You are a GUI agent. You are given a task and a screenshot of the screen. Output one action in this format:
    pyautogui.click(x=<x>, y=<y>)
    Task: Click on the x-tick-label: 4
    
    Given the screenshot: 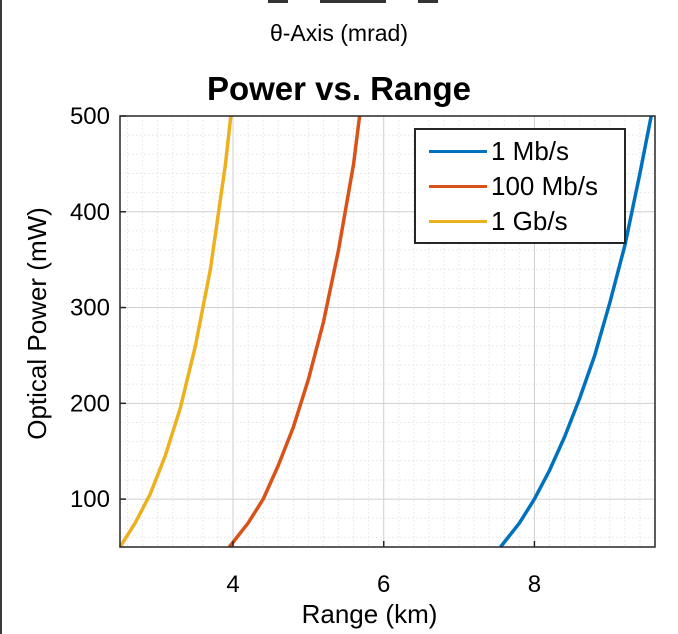 What is the action you would take?
    pyautogui.click(x=232, y=584)
    